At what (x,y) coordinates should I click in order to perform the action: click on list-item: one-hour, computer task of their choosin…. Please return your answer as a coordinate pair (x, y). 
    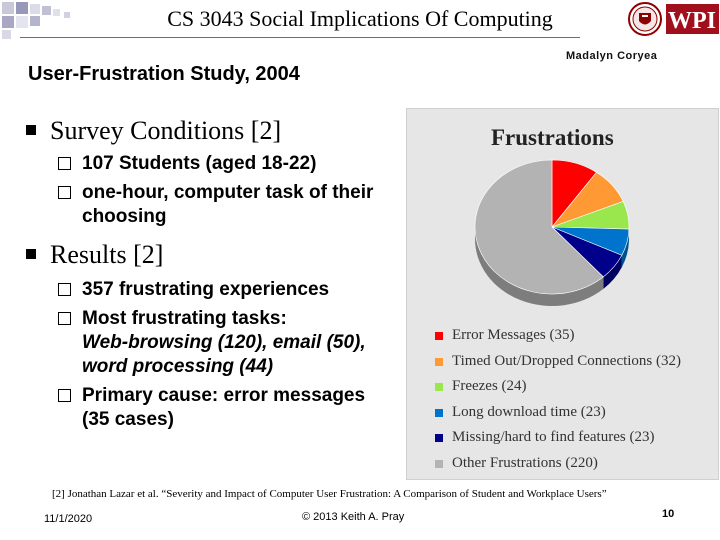
    Looking at the image, I should click on (225, 205).